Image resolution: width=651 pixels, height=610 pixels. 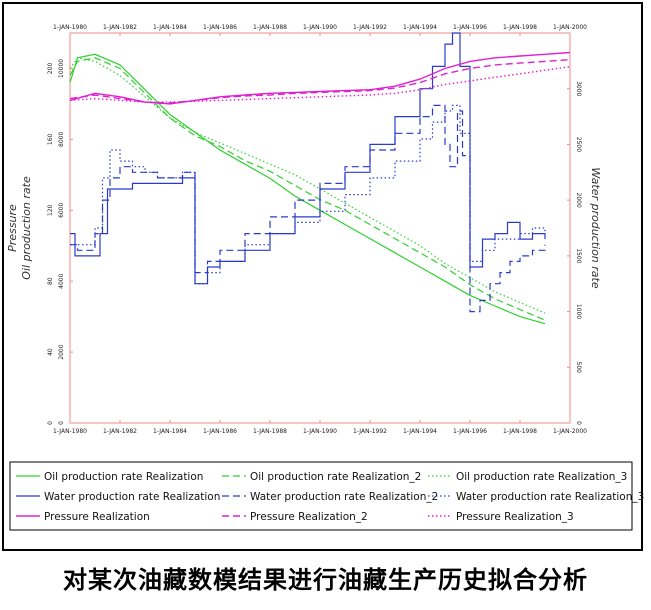 What do you see at coordinates (595, 227) in the screenshot?
I see `water-axis-title: Water production rate` at bounding box center [595, 227].